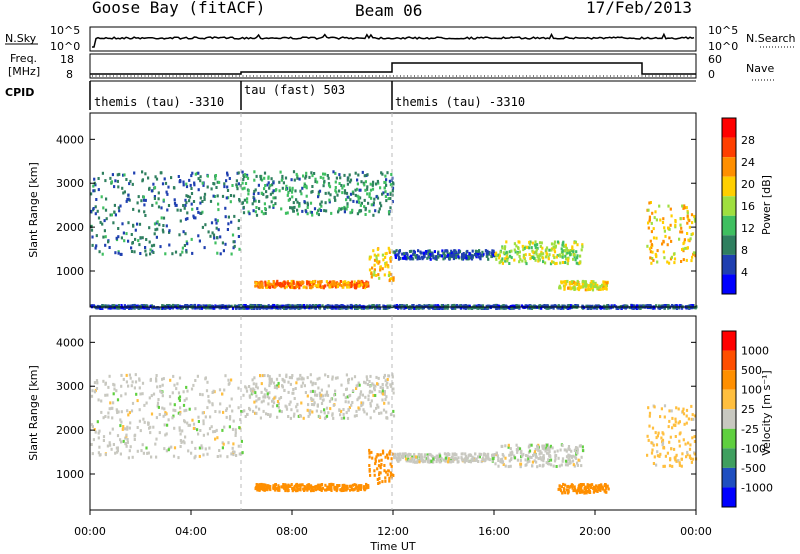 The width and height of the screenshot is (800, 554). I want to click on colorbar-swatch, so click(729, 128).